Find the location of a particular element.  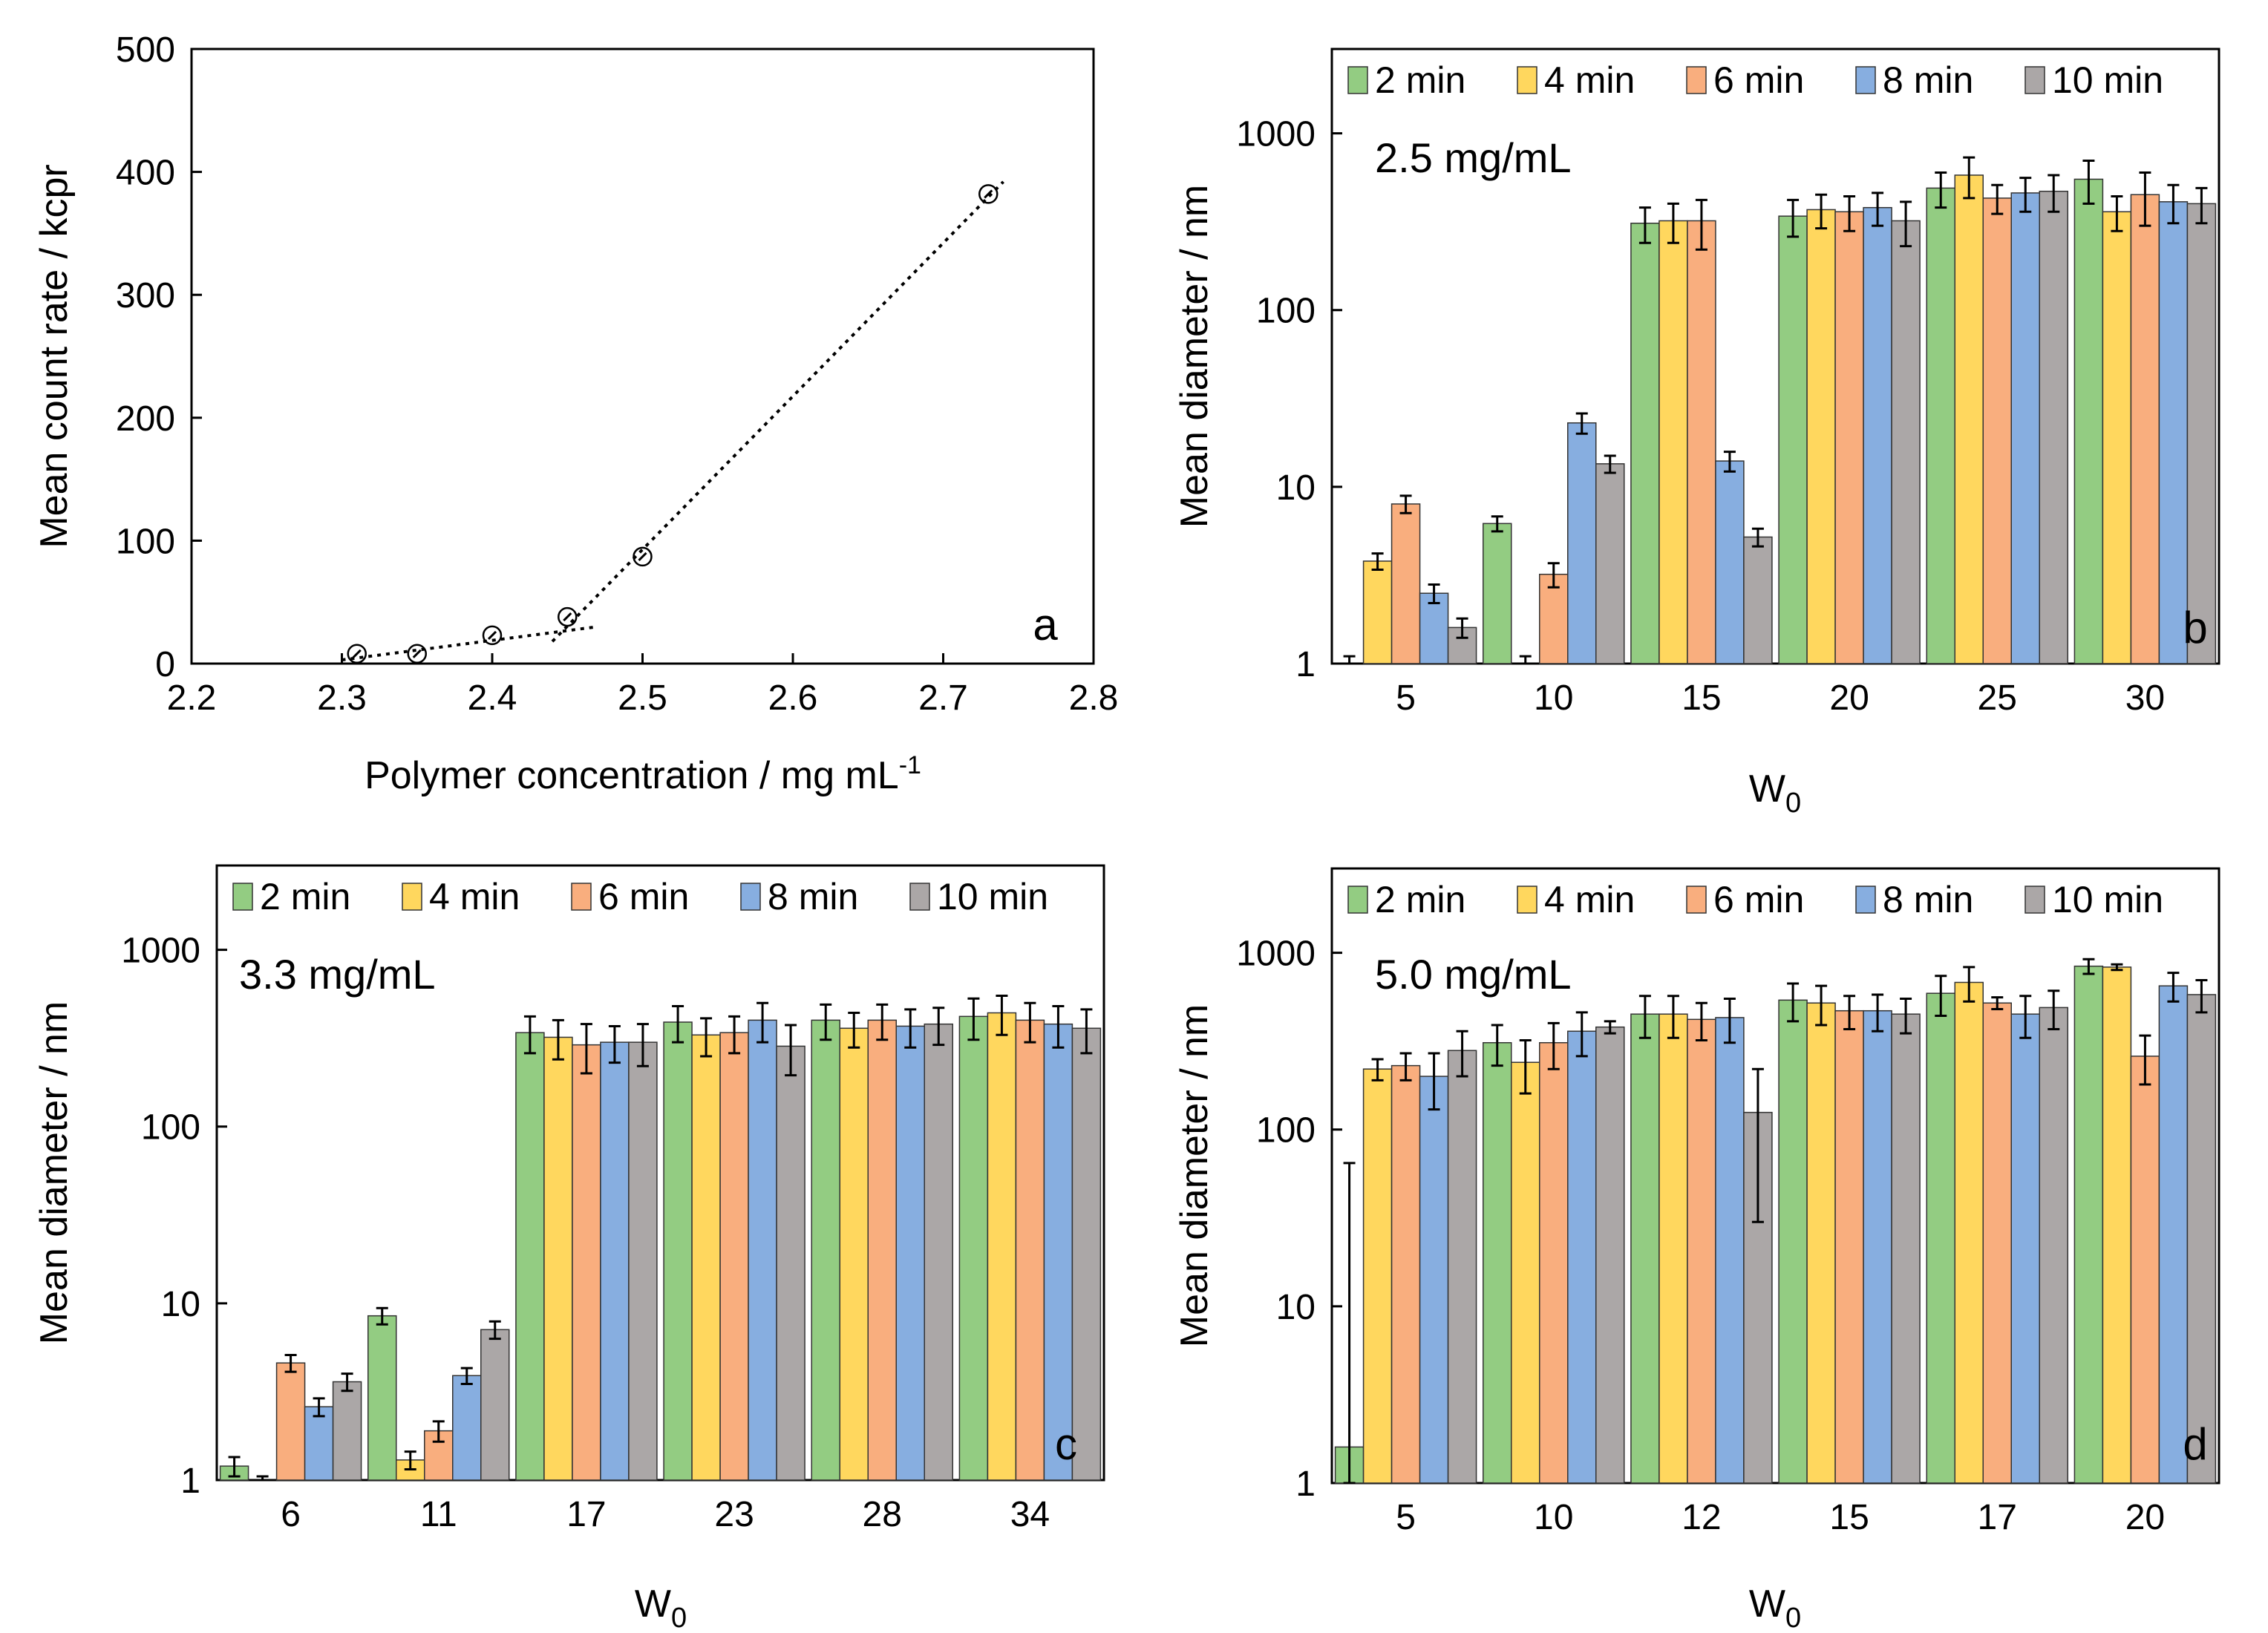

panel-c-legend-label: 8 min is located at coordinates (813, 897).